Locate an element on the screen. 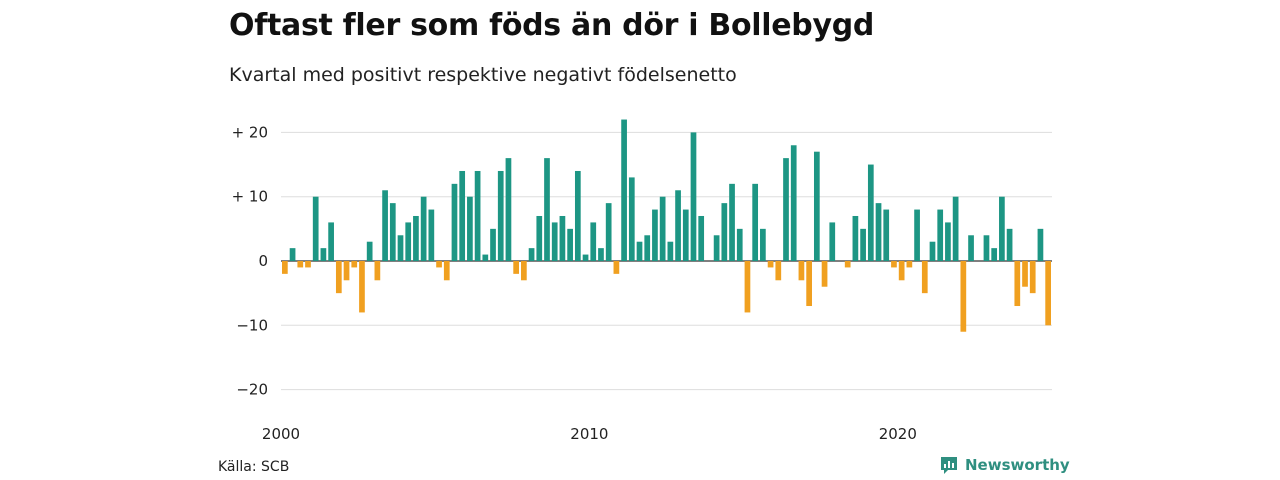 This screenshot has height=480, width=1280. brand-logo: Newsworthy is located at coordinates (1004, 465).